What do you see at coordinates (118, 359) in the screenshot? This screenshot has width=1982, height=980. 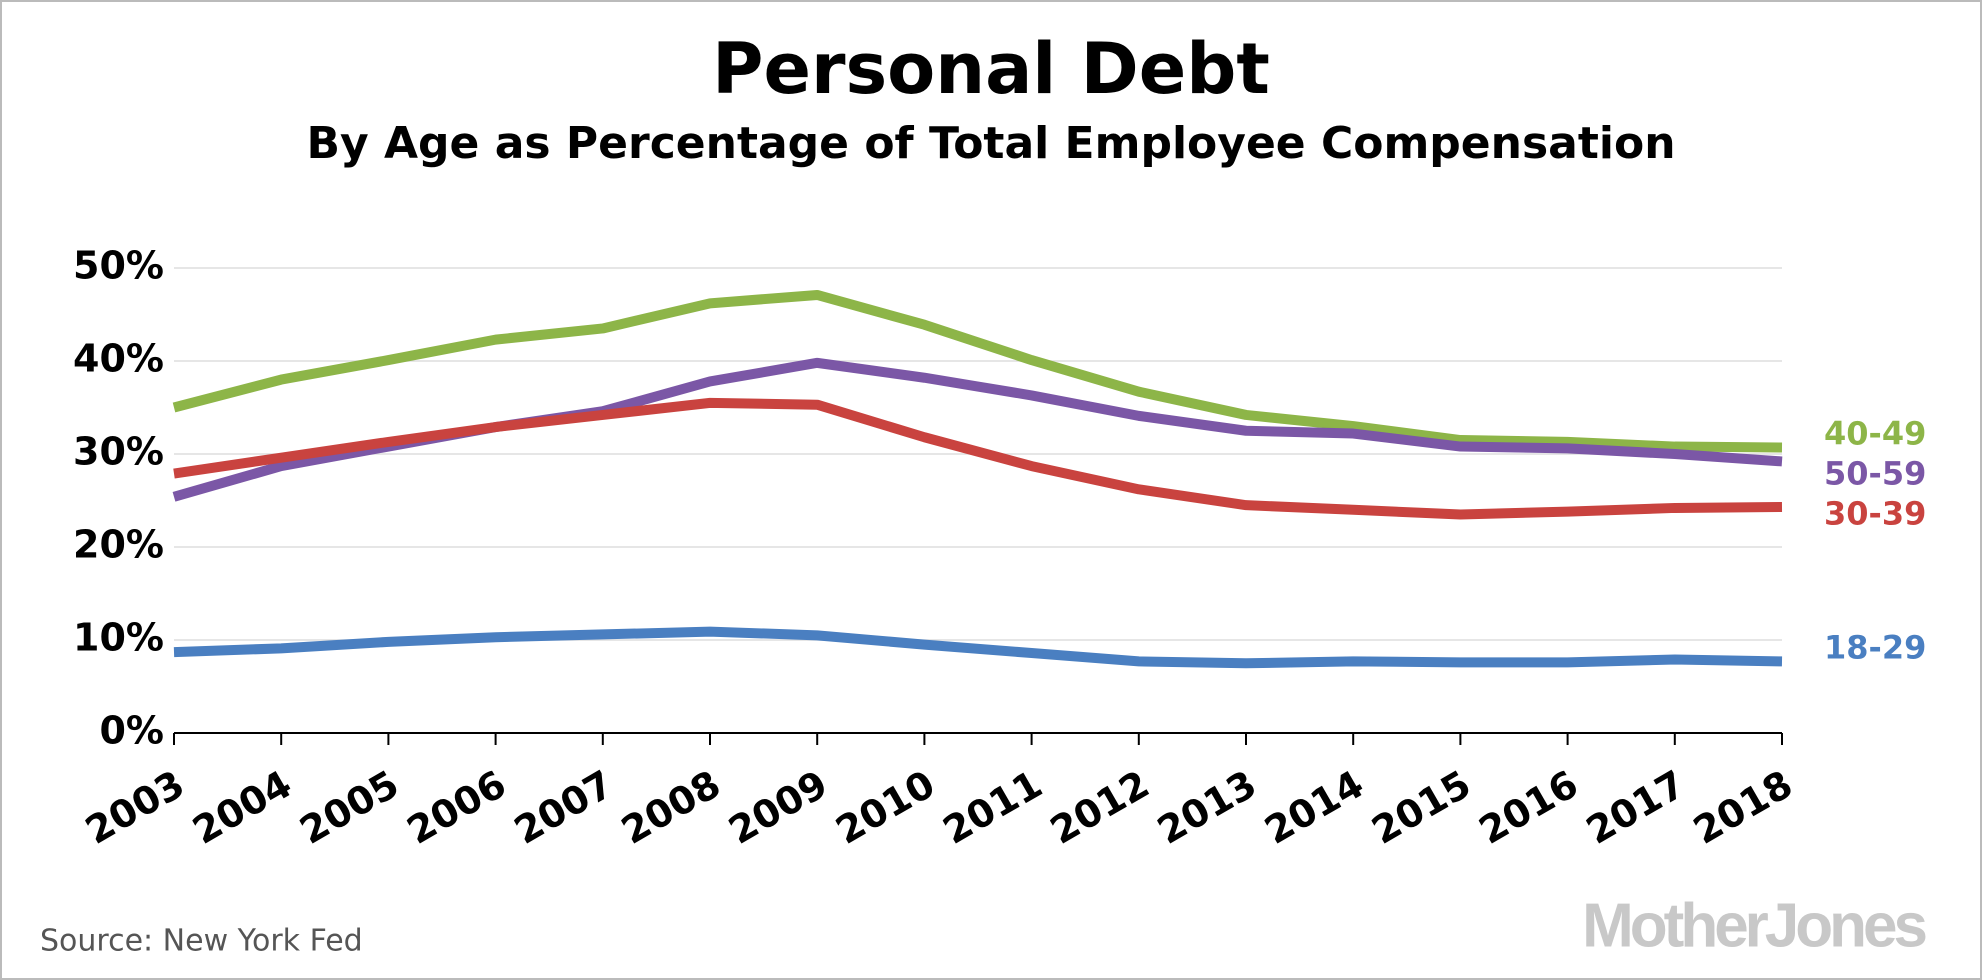 I see `y-tick-label: 40%` at bounding box center [118, 359].